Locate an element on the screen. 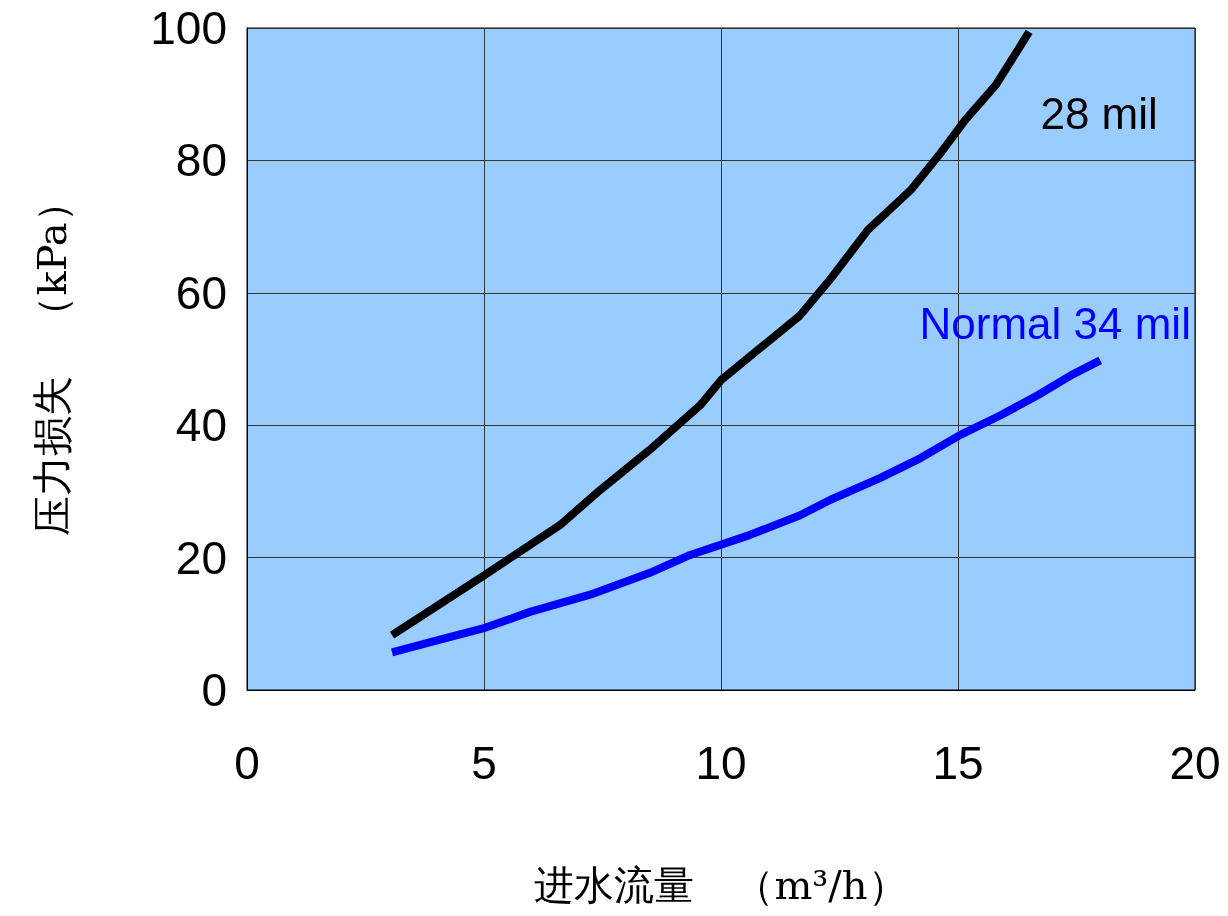 Image resolution: width=1228 pixels, height=916 pixels. y-axis-title: 压力损失 （kPa） is located at coordinates (52, 359).